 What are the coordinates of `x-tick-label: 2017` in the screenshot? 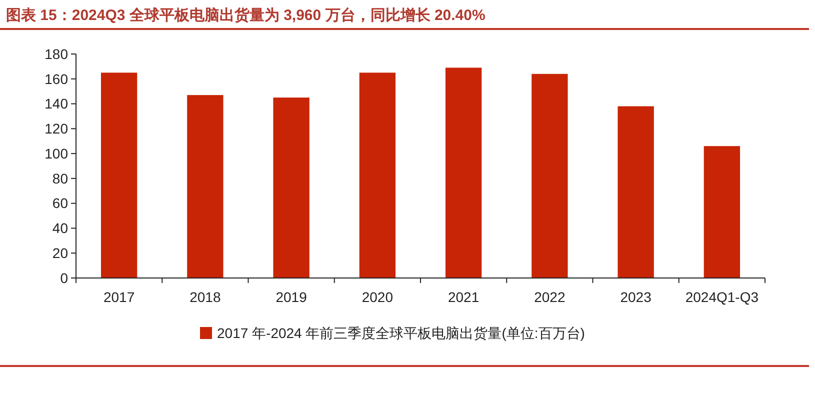 It's located at (119, 297).